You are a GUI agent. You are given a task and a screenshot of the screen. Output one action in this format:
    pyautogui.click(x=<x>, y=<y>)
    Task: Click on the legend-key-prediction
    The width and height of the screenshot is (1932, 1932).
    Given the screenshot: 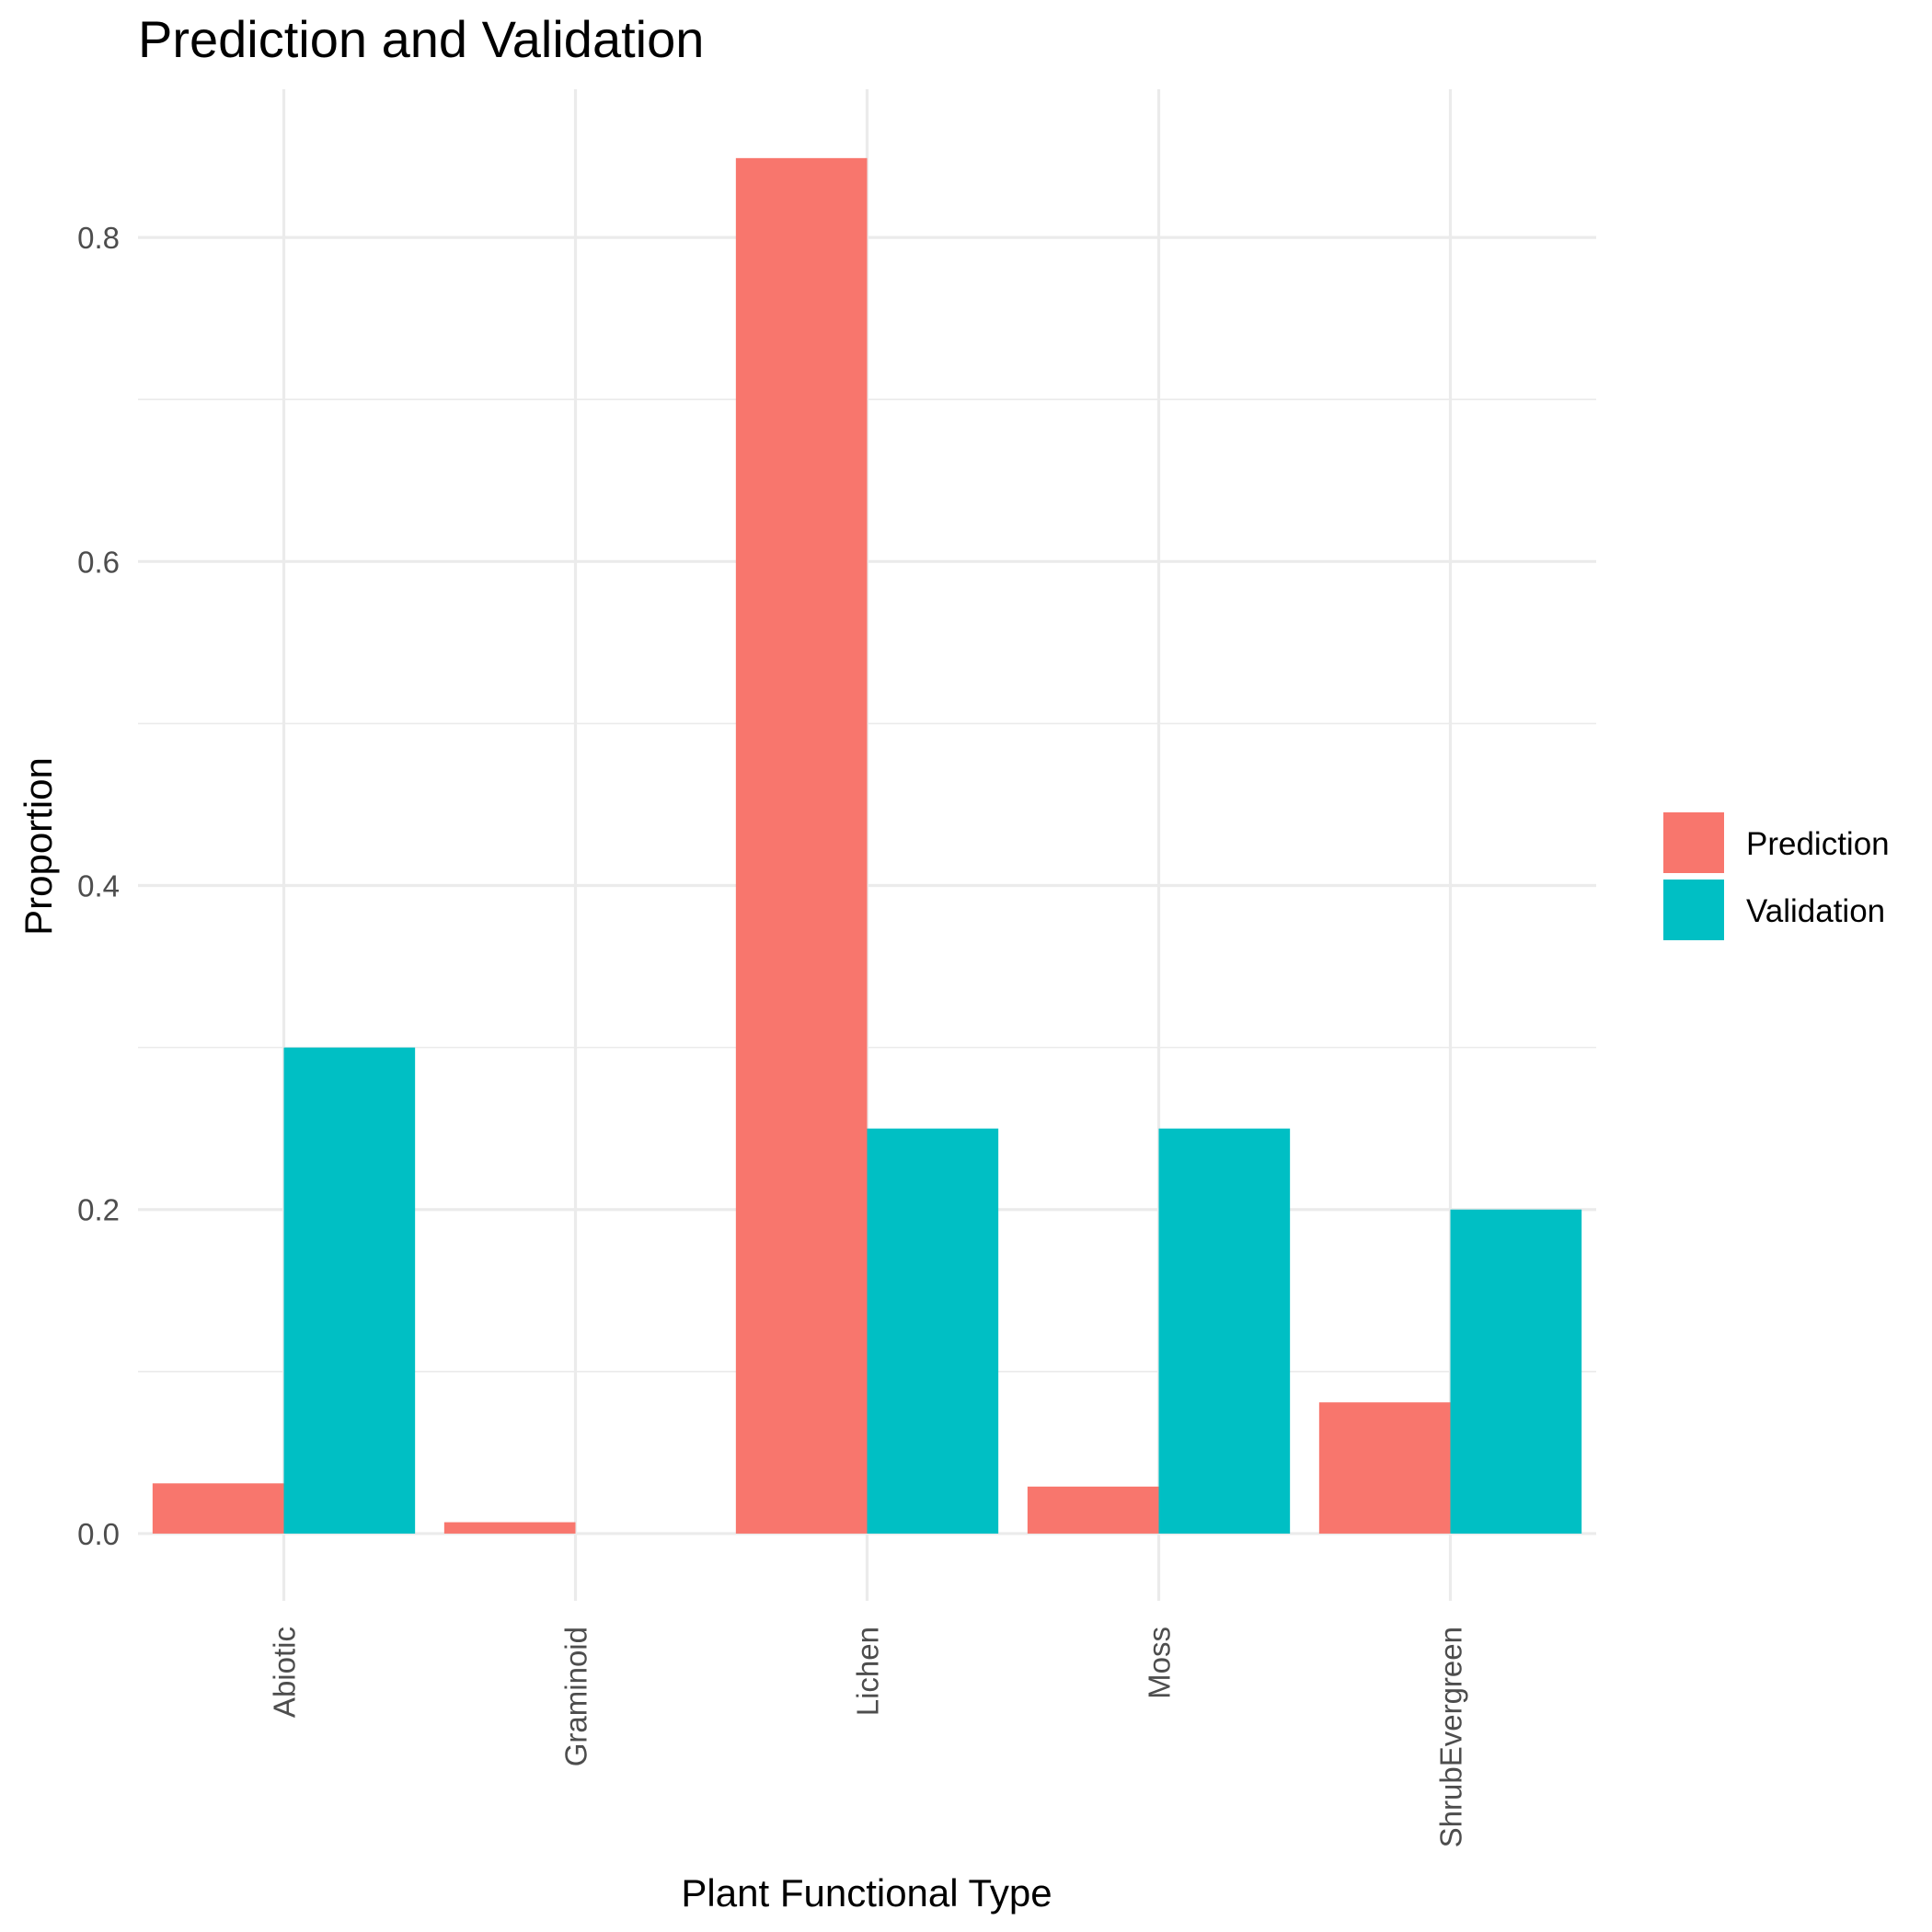 What is the action you would take?
    pyautogui.click(x=1693, y=842)
    